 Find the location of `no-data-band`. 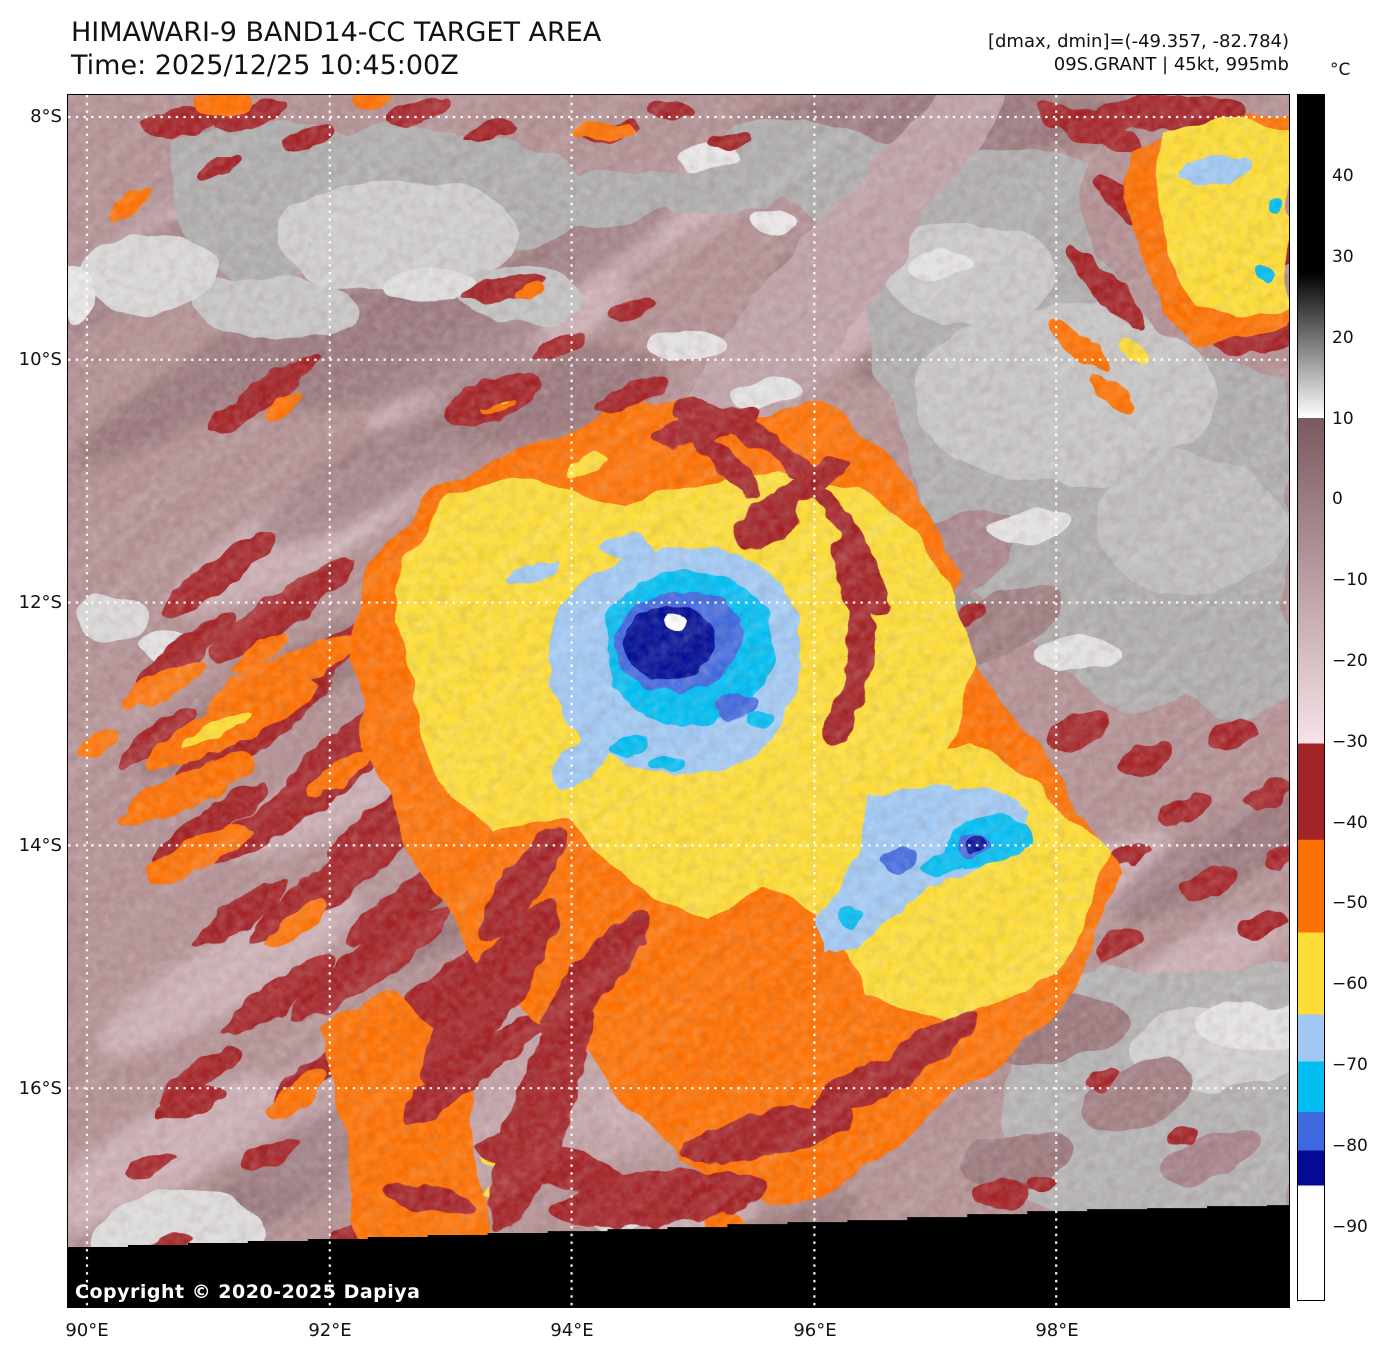

no-data-band is located at coordinates (678, 1256).